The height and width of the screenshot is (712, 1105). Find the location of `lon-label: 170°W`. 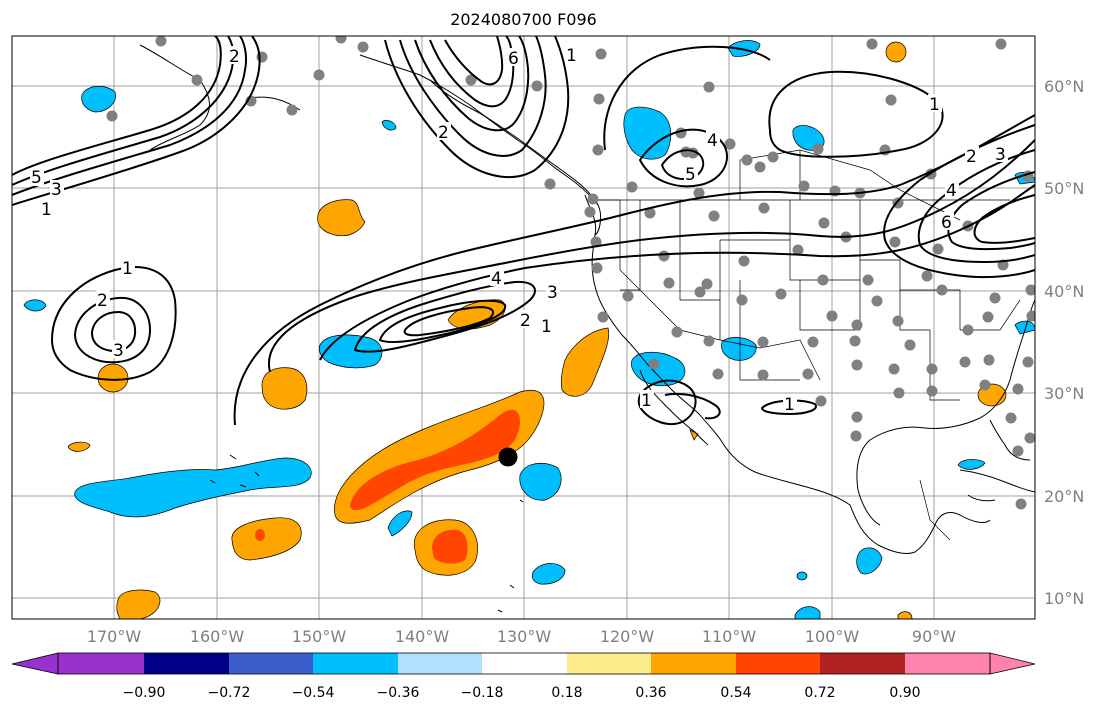

lon-label: 170°W is located at coordinates (114, 636).